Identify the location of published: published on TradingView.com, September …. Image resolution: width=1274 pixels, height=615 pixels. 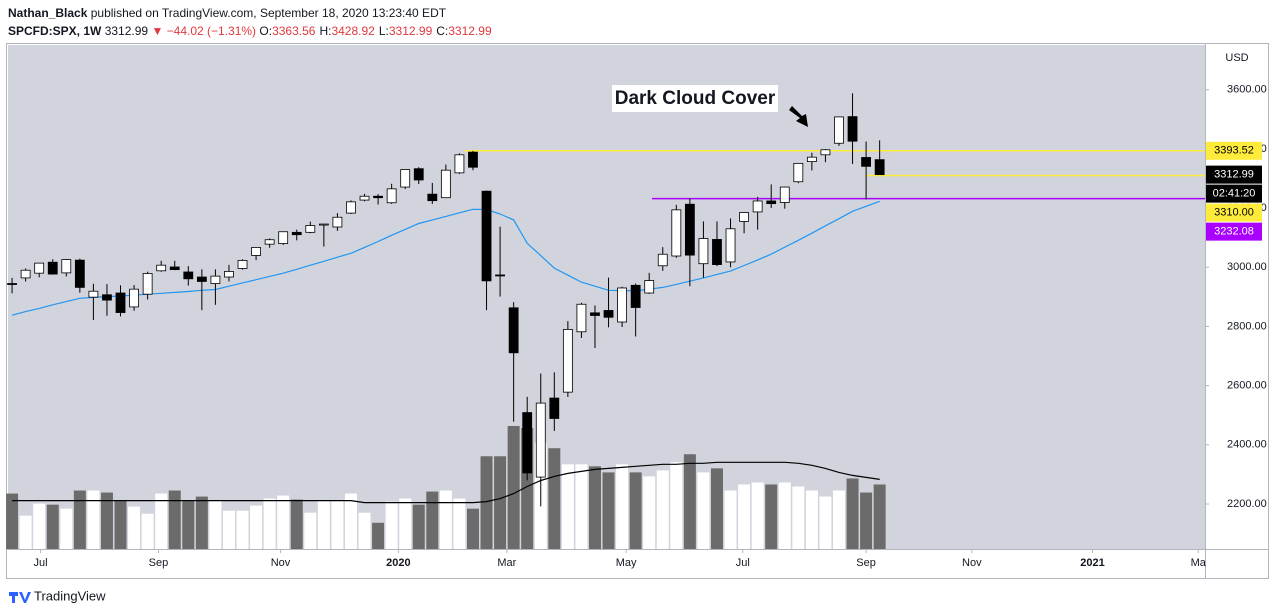
(268, 13).